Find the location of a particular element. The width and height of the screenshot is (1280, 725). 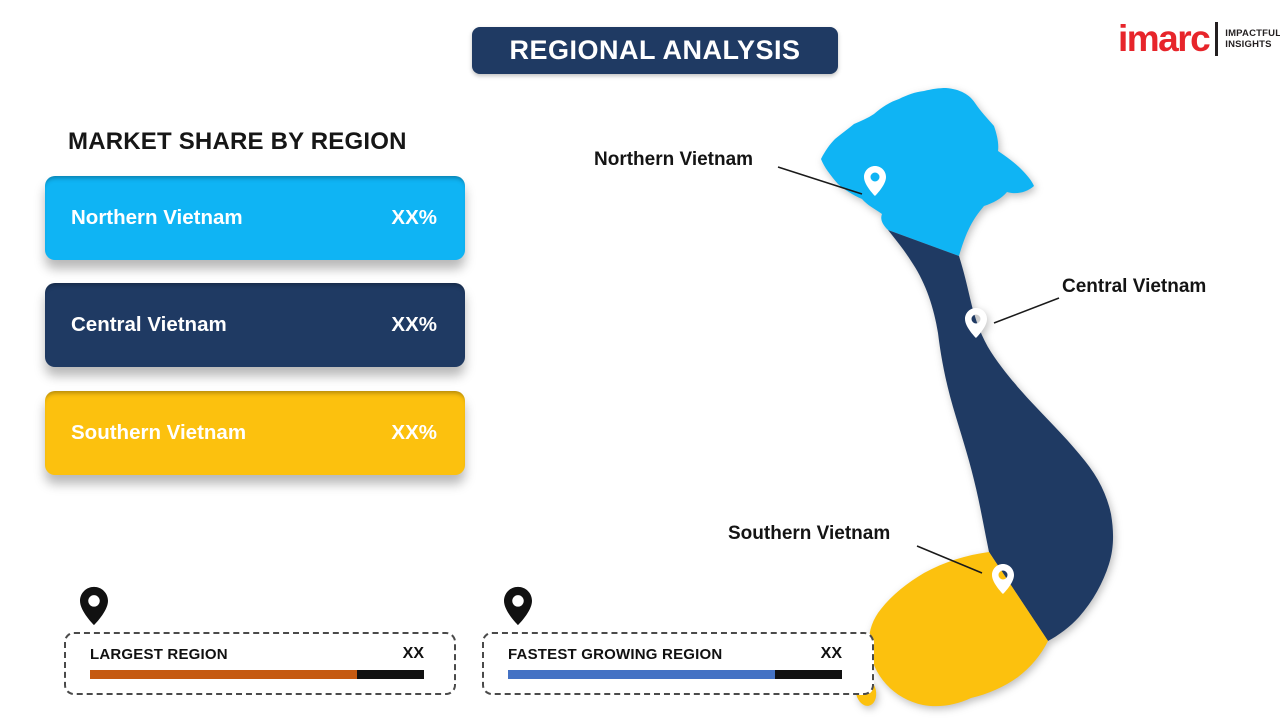

map-pin-central is located at coordinates (976, 323).